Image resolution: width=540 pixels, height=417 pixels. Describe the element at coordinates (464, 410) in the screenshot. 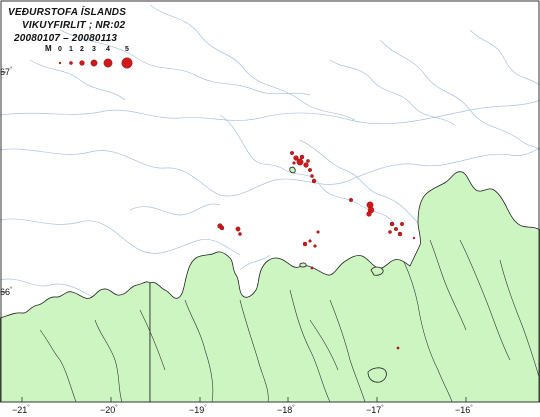

I see `lon-label-16: −16°` at that location.